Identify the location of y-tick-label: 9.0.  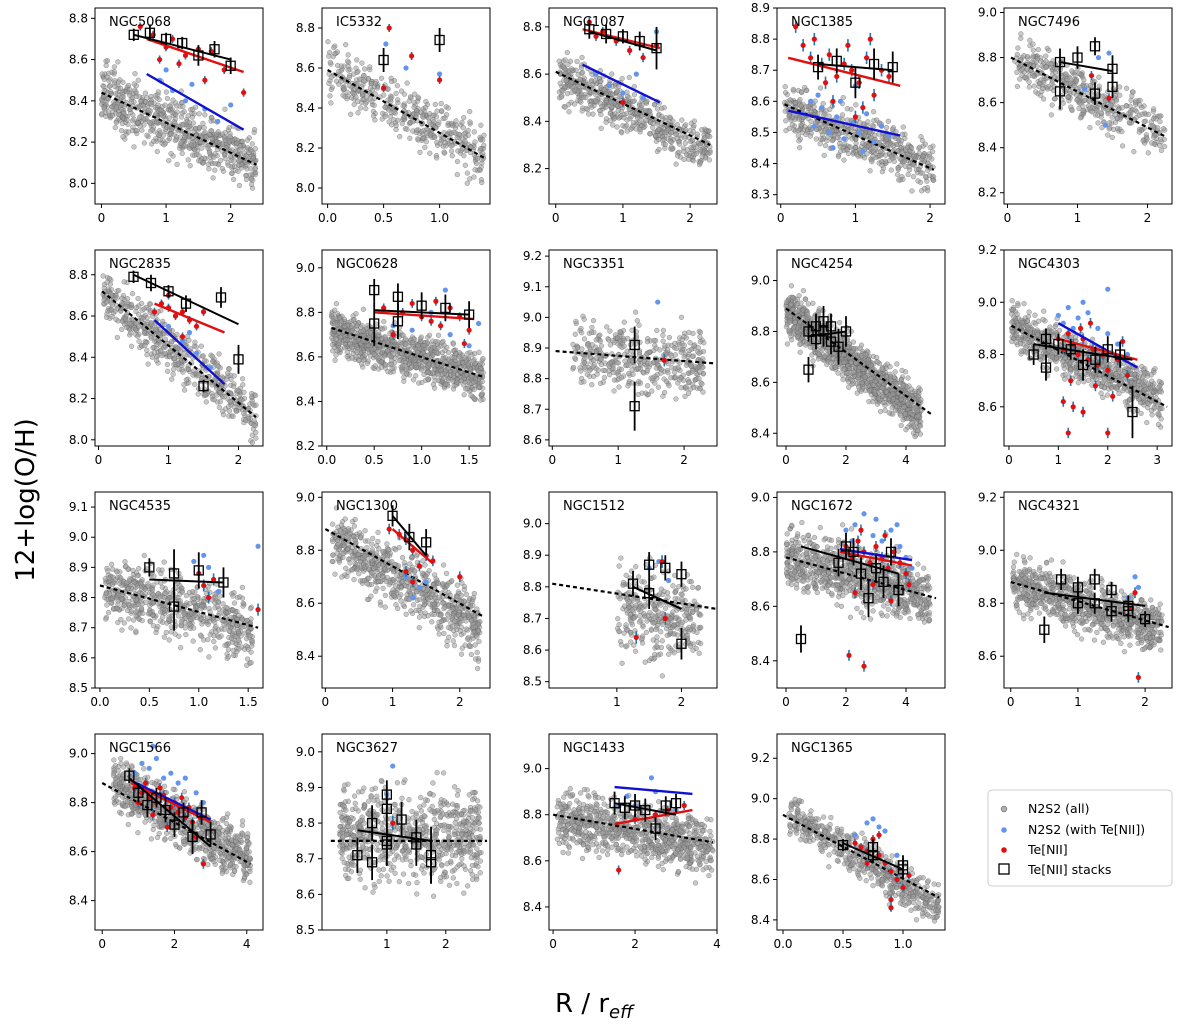
(305, 268).